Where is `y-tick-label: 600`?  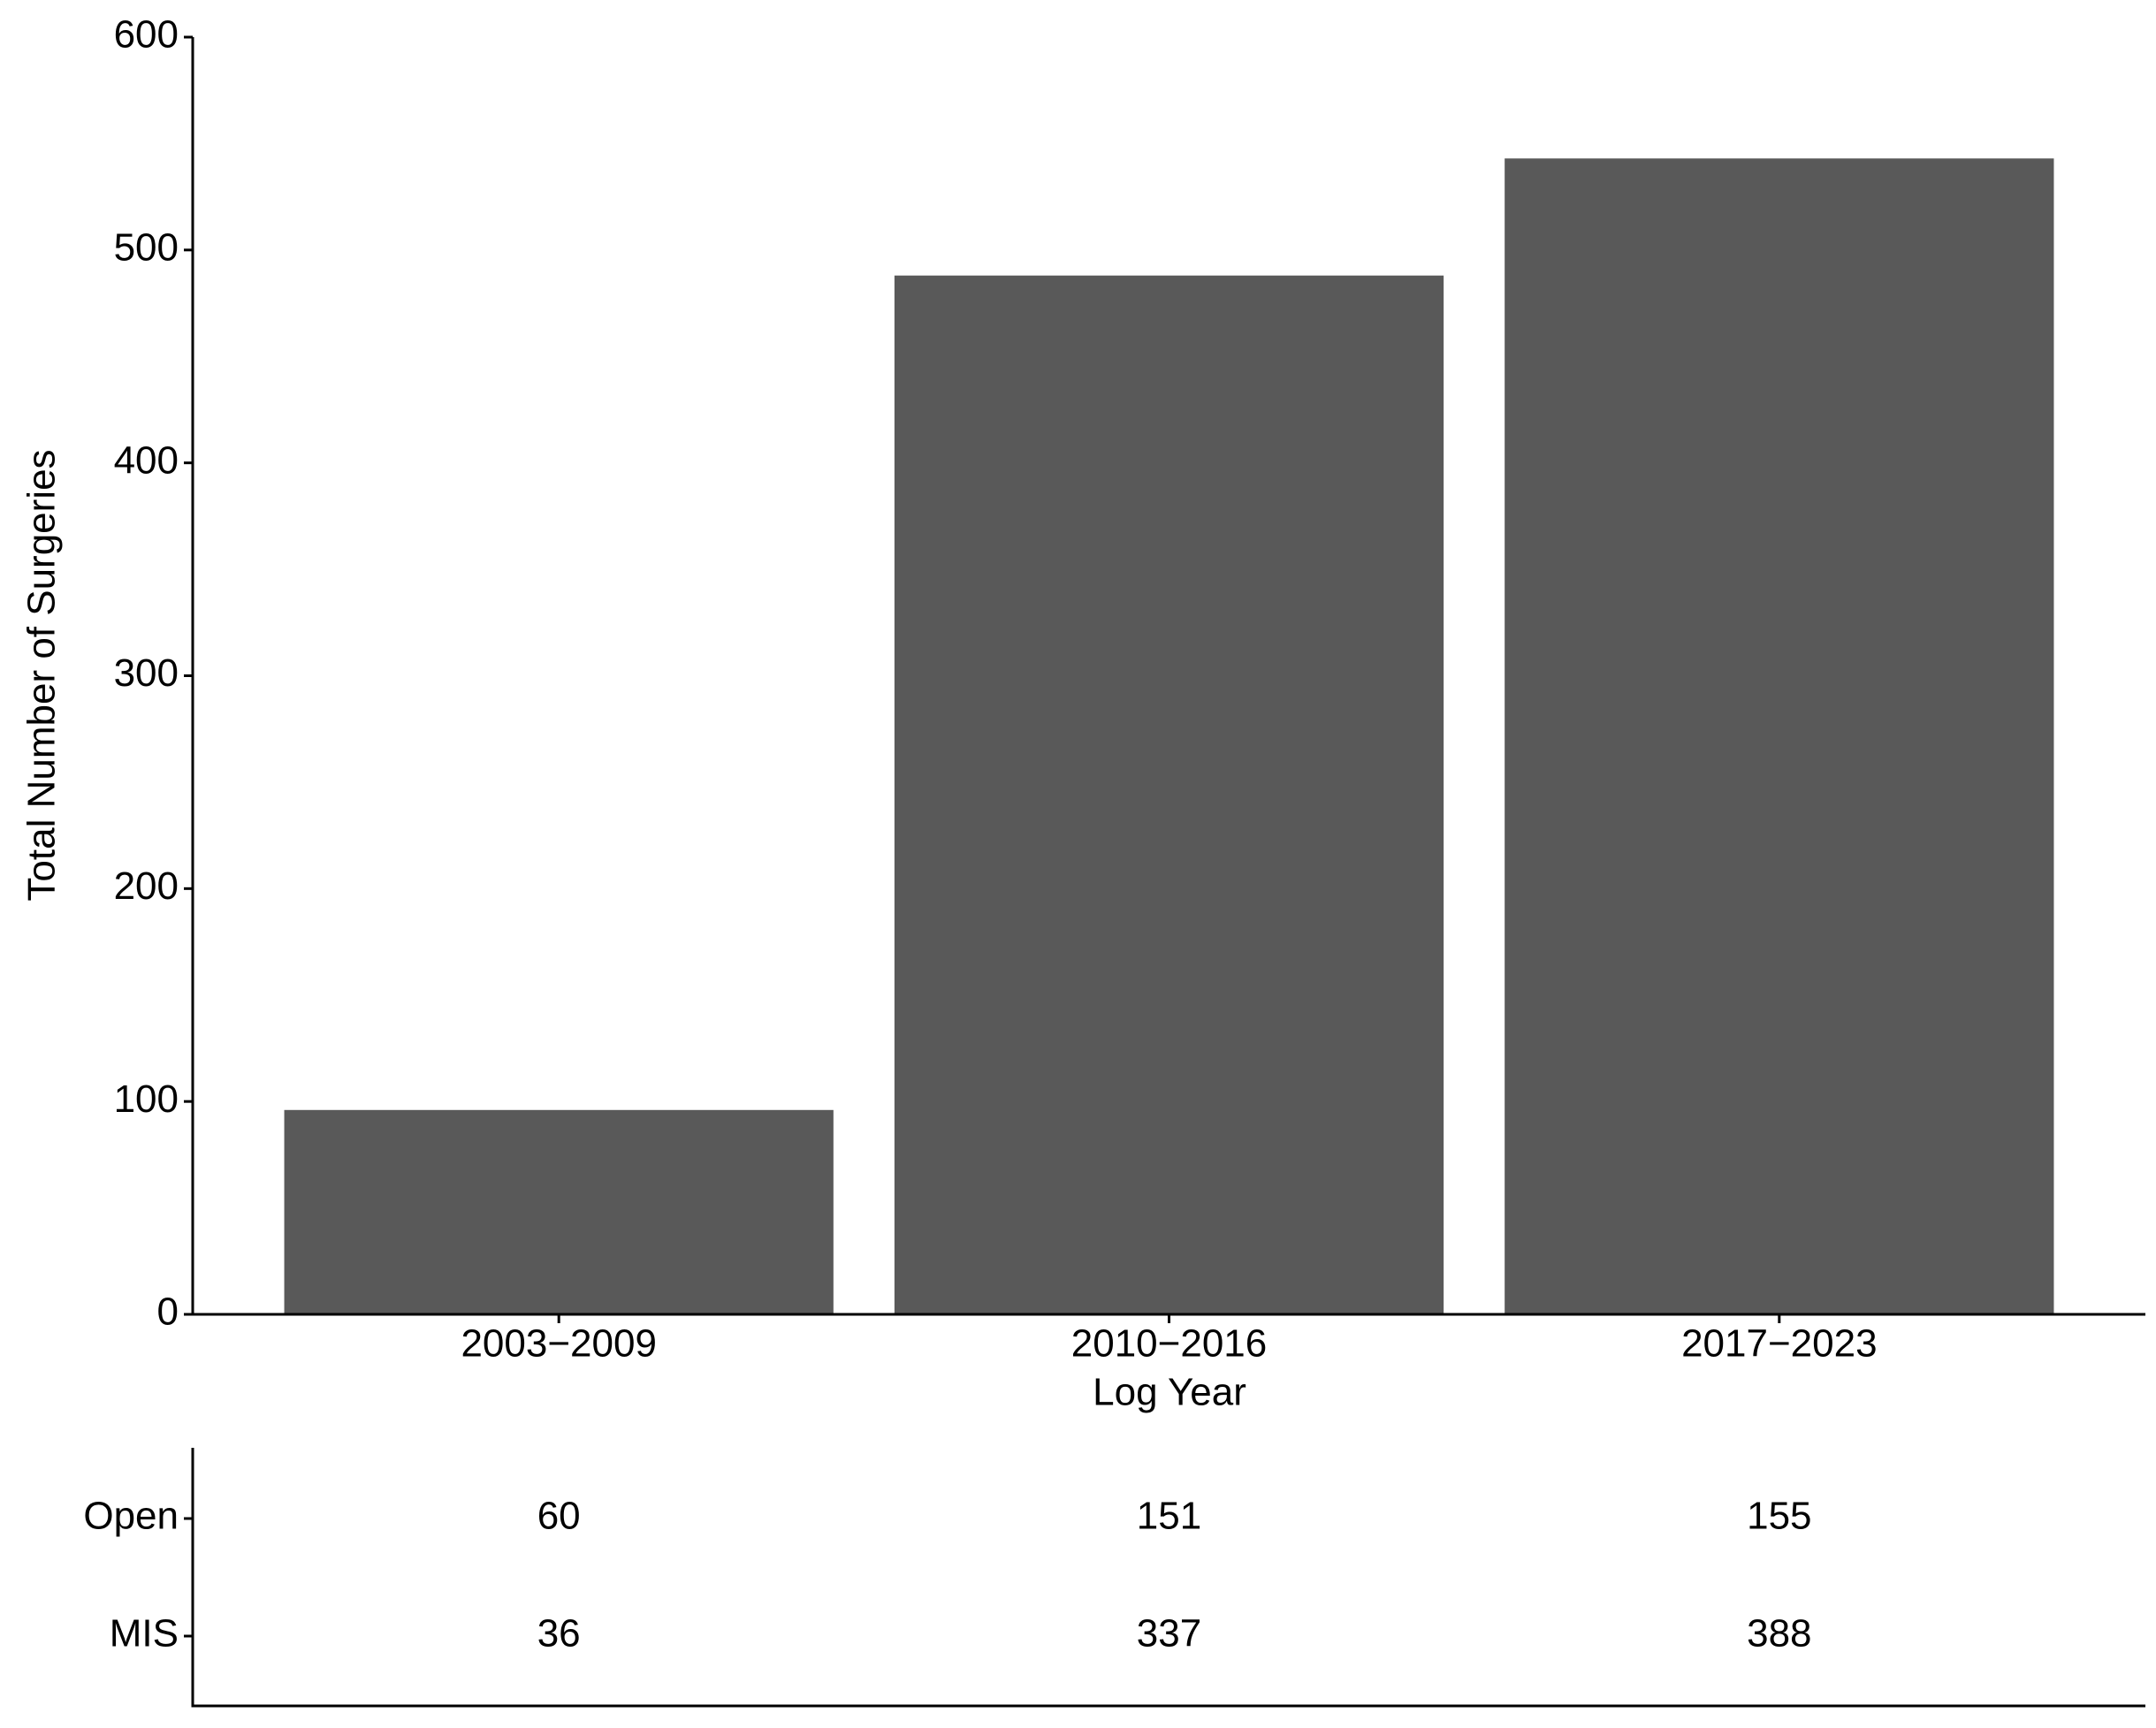
y-tick-label: 600 is located at coordinates (146, 35).